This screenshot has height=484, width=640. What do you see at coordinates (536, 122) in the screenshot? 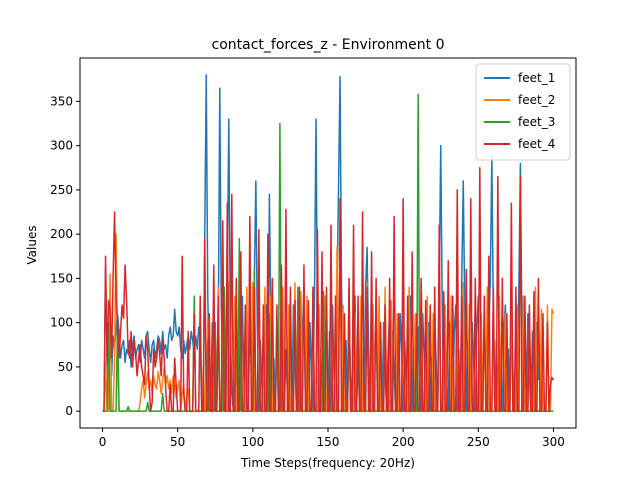
I see `legend-label: feet_3` at bounding box center [536, 122].